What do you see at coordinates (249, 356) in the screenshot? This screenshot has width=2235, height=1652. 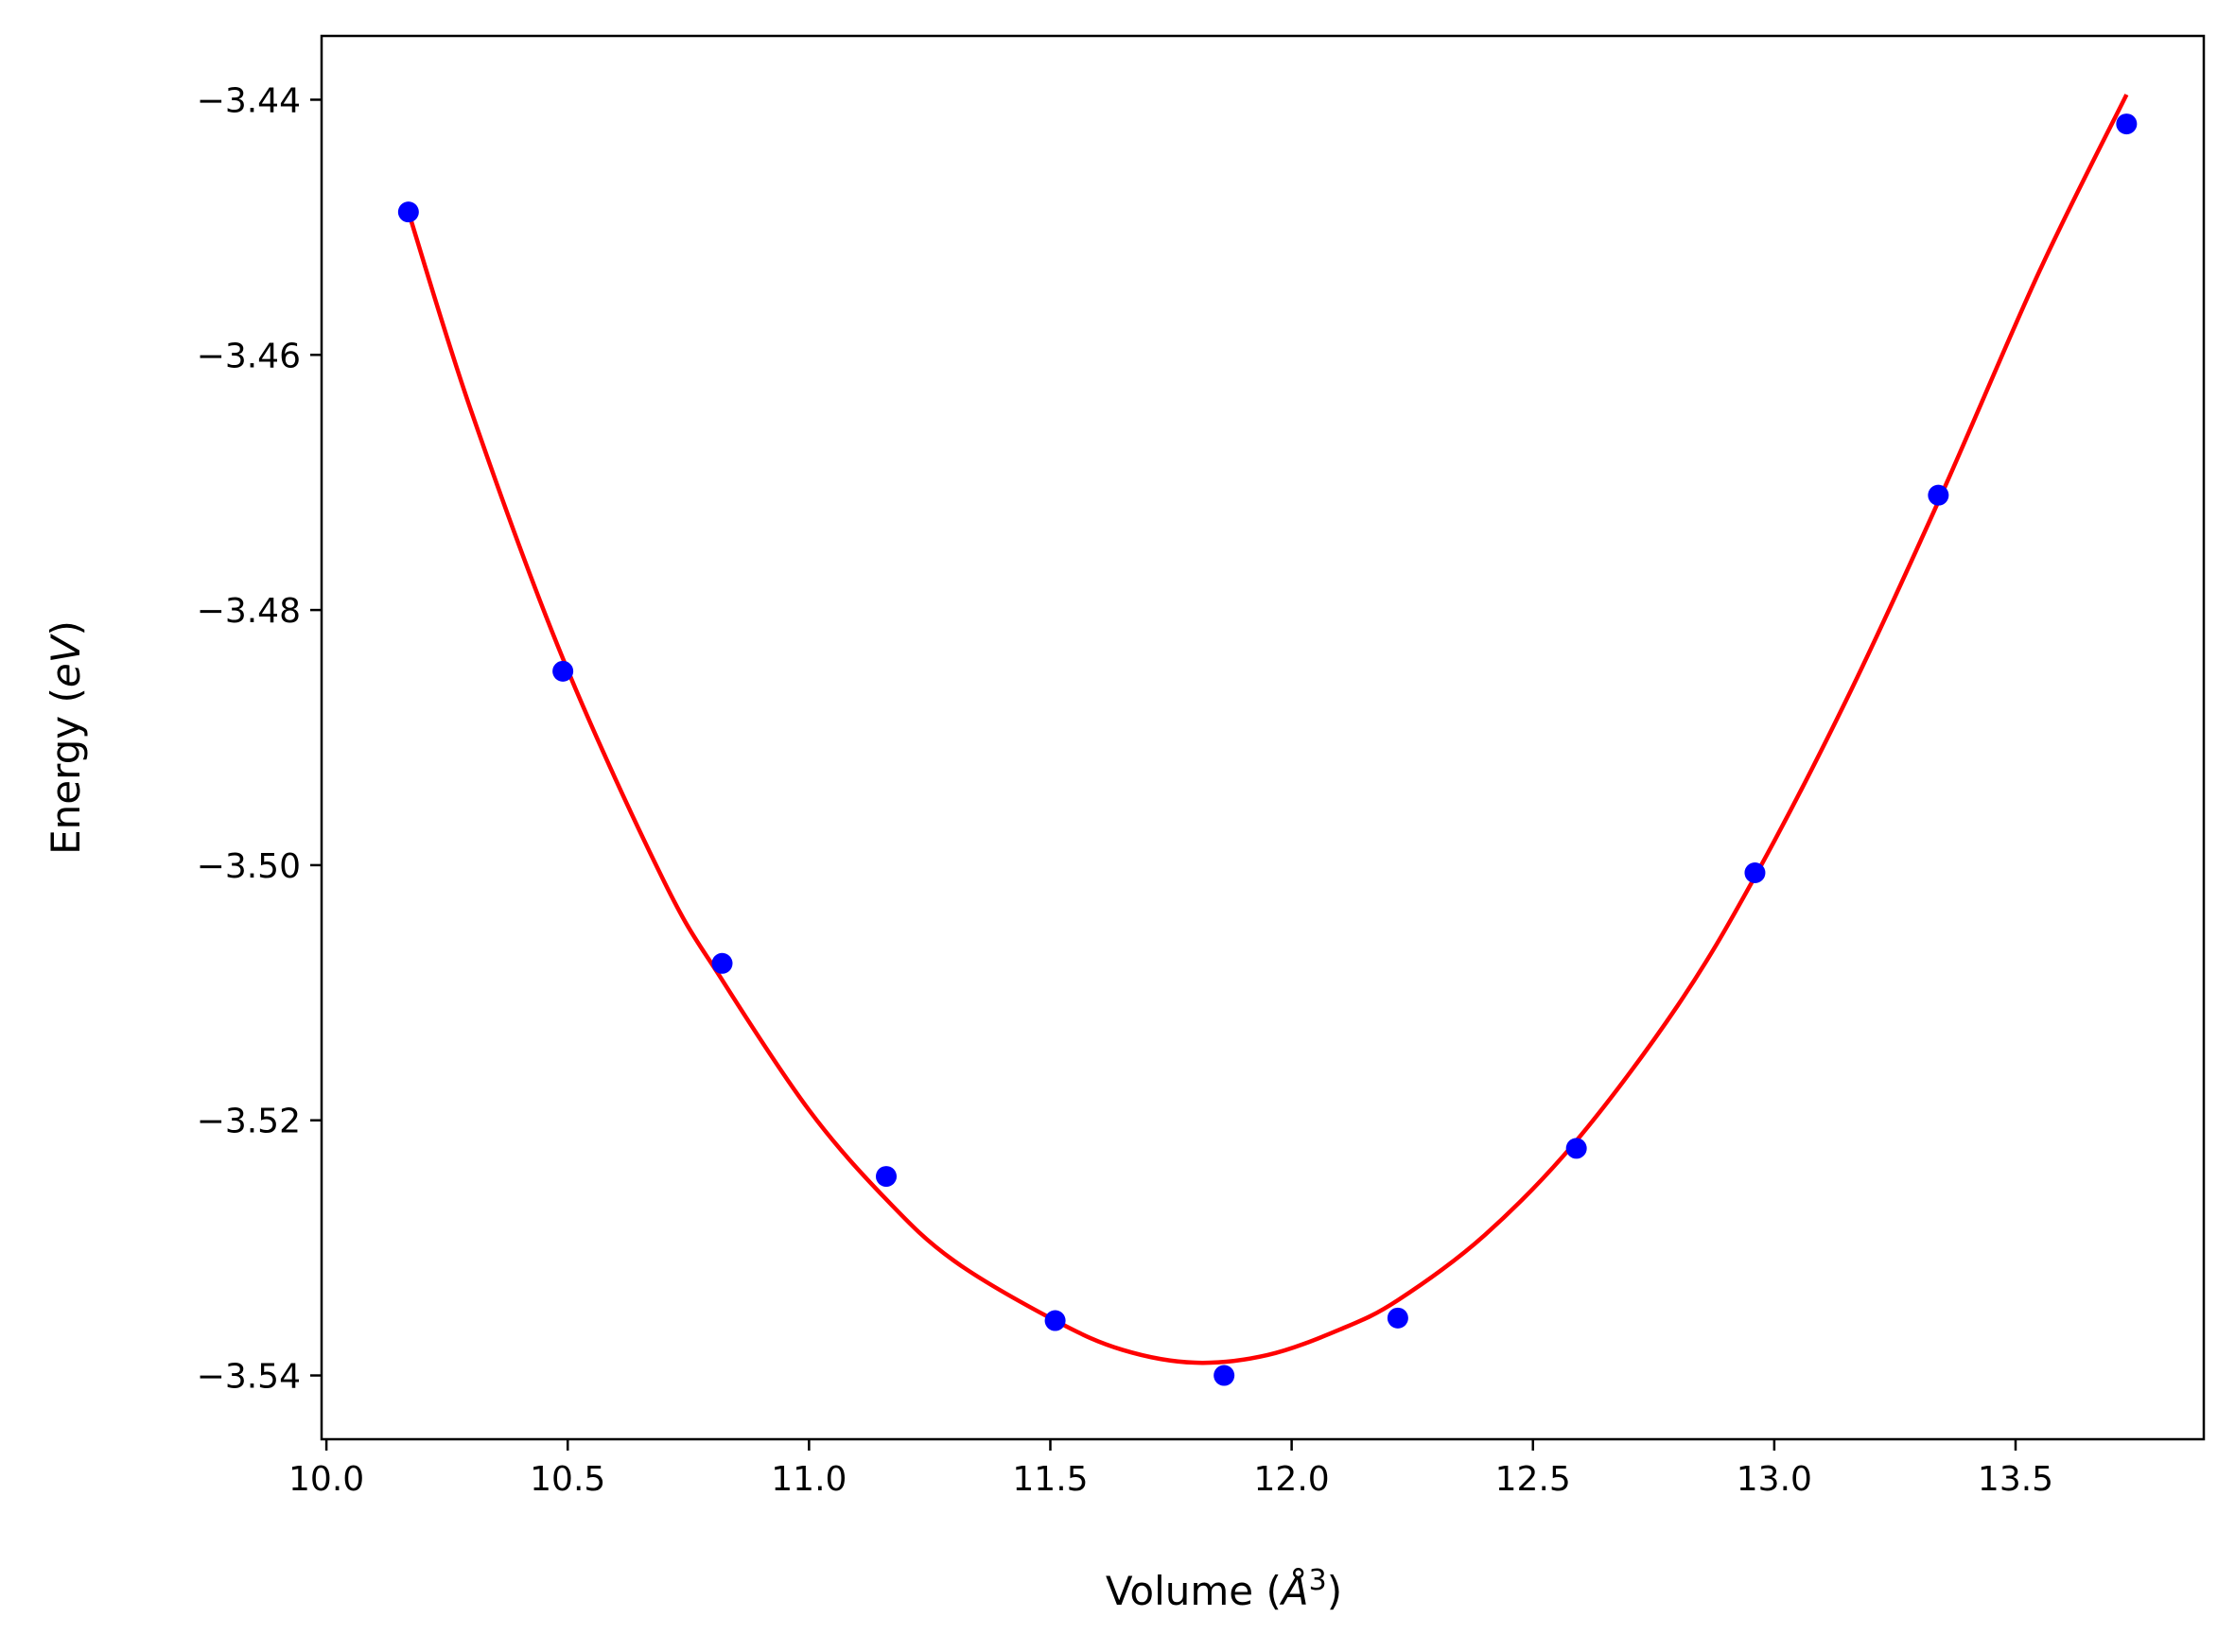 I see `y-tick-label: −3.46` at bounding box center [249, 356].